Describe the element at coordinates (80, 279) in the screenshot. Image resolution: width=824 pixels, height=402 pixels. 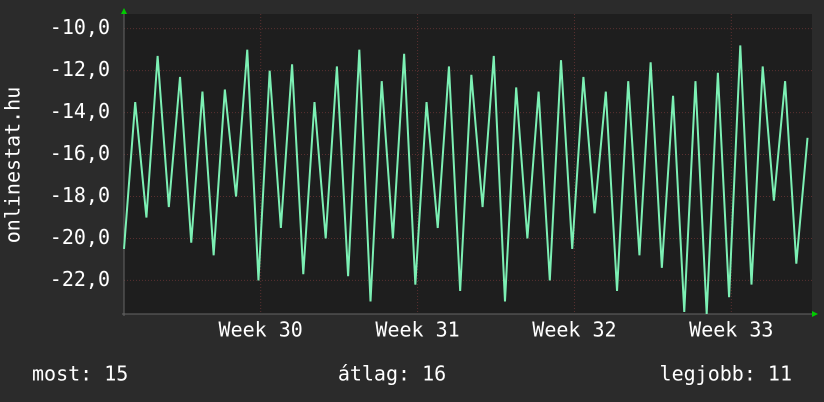
I see `y-tick-label: -22,0` at that location.